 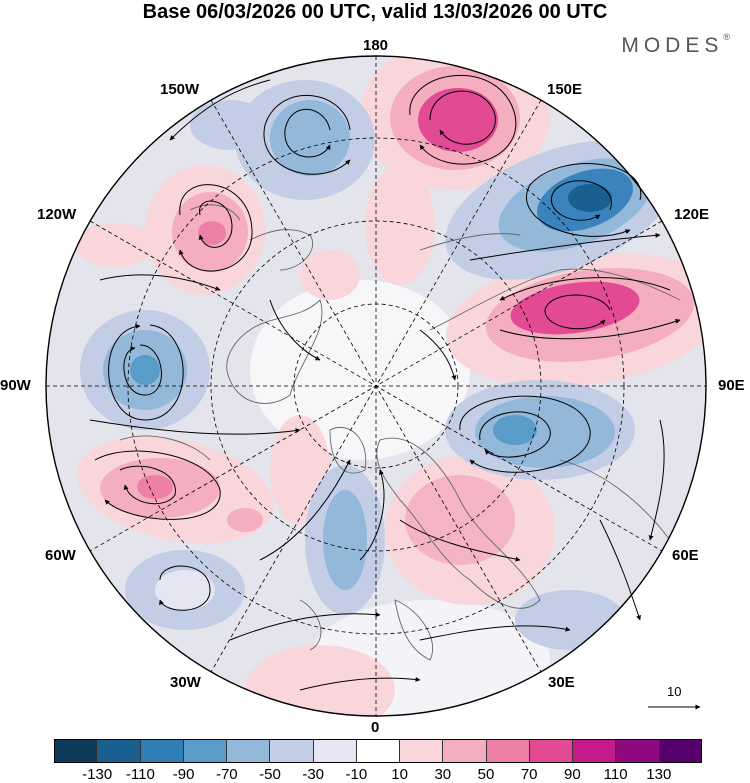 I want to click on lon-label-90e: 90E, so click(x=731, y=385).